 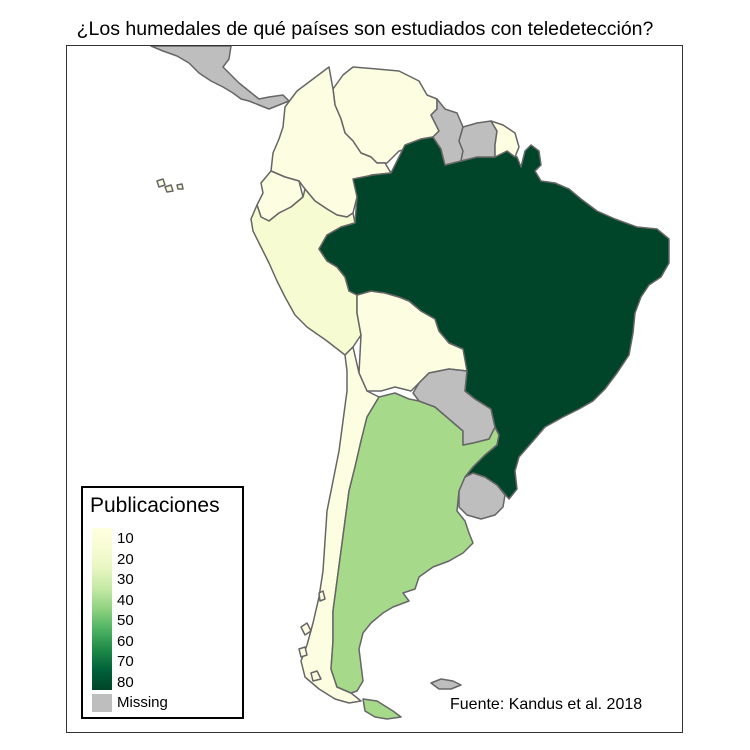 I want to click on country-ecuador-galapagos, so click(x=170, y=185).